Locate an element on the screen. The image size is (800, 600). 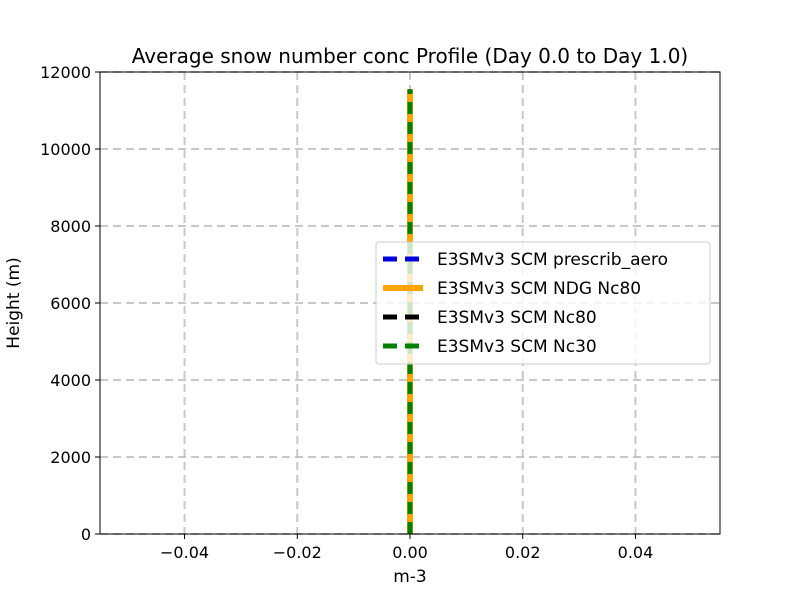
x-axis-label: m-3 is located at coordinates (410, 577).